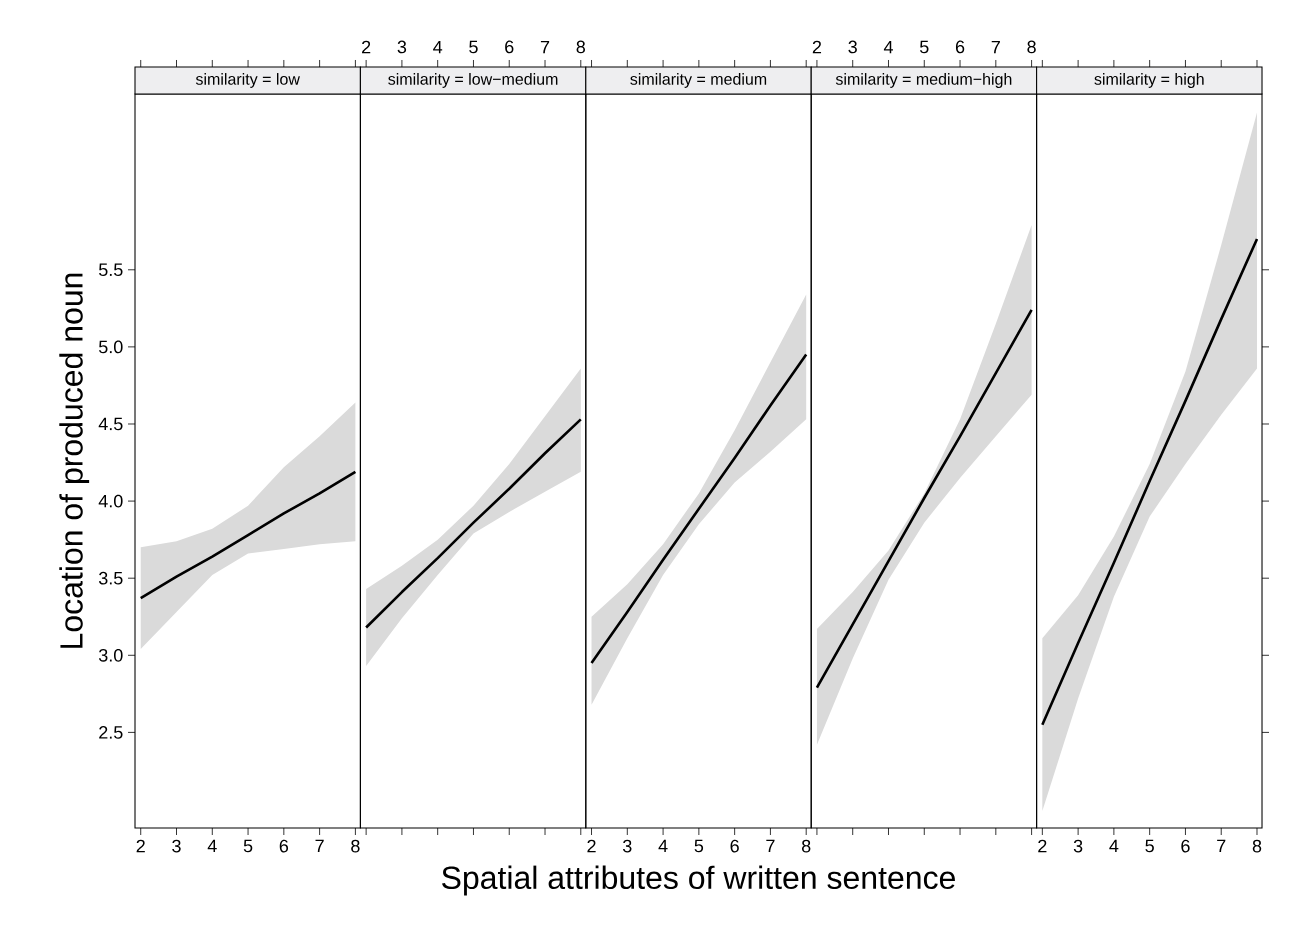 The image size is (1298, 940). I want to click on y-tick-label: 5.0, so click(110, 347).